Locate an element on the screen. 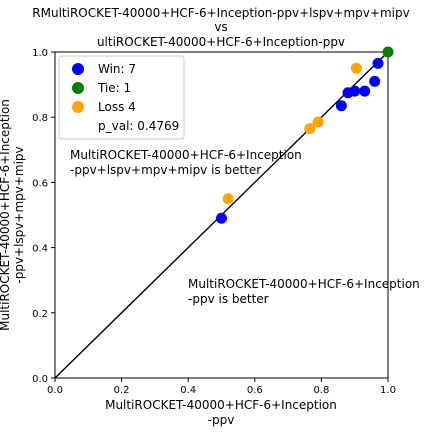 The height and width of the screenshot is (432, 432). y-axis-label-line: -ppv+lspv+mpv+mipv is located at coordinates (19, 214).